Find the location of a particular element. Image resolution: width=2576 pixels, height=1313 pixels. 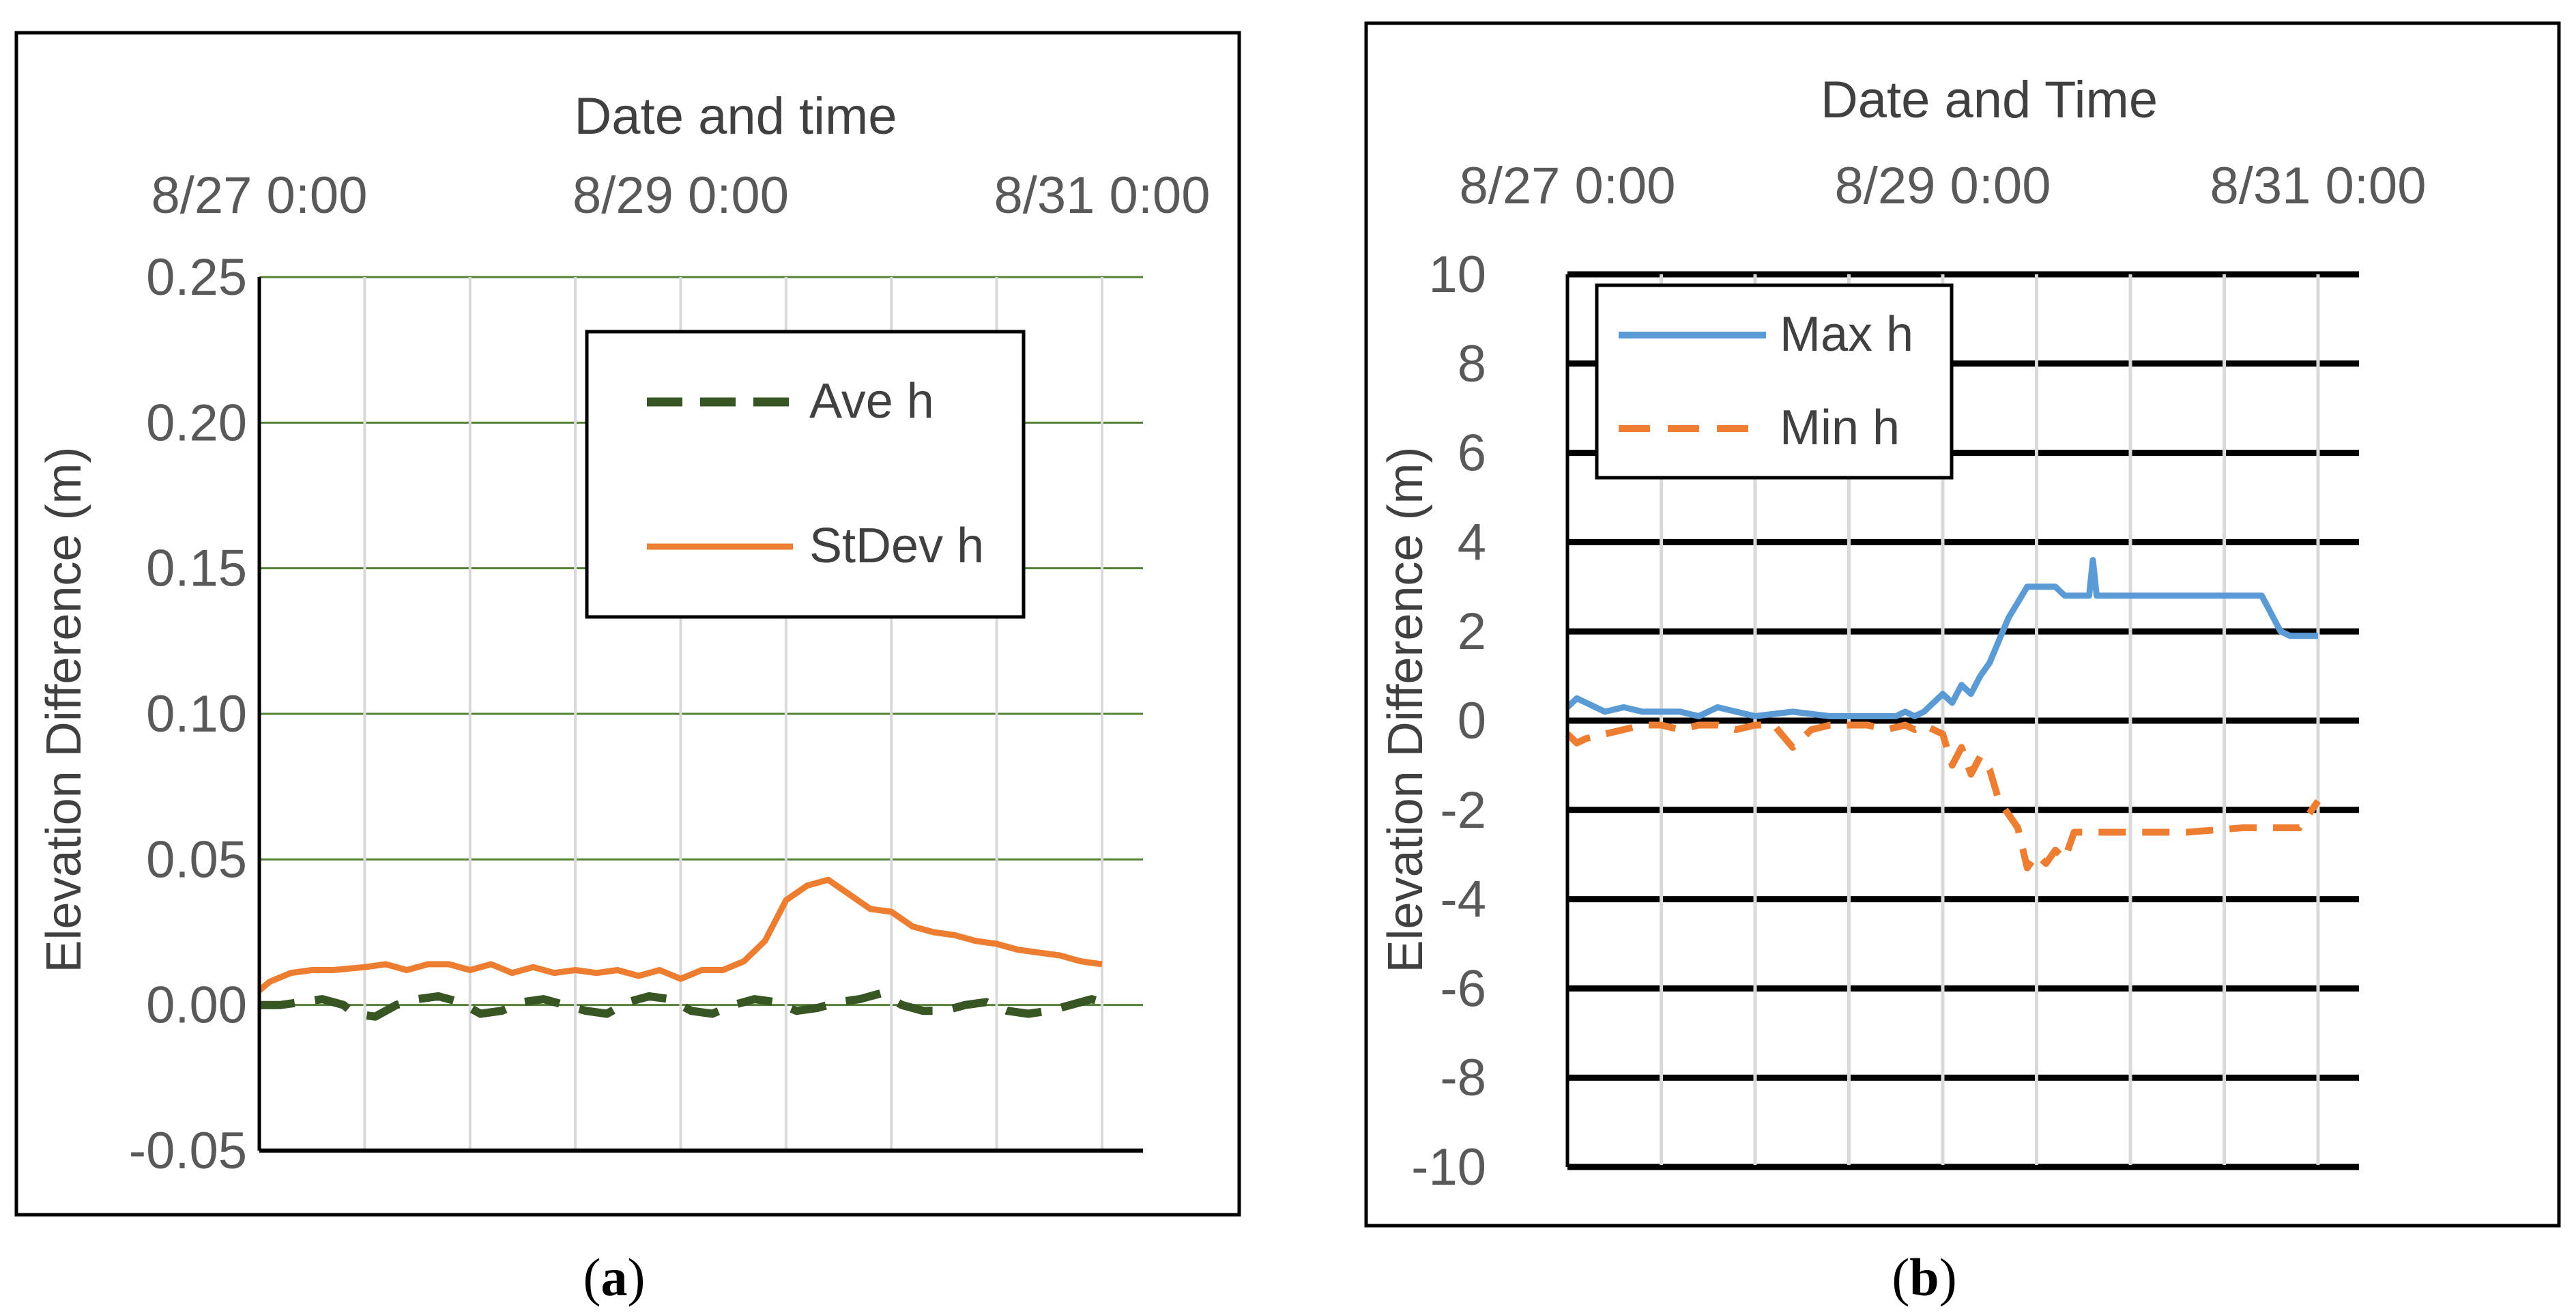

chart-a-axis-title: Date and time is located at coordinates (735, 116).